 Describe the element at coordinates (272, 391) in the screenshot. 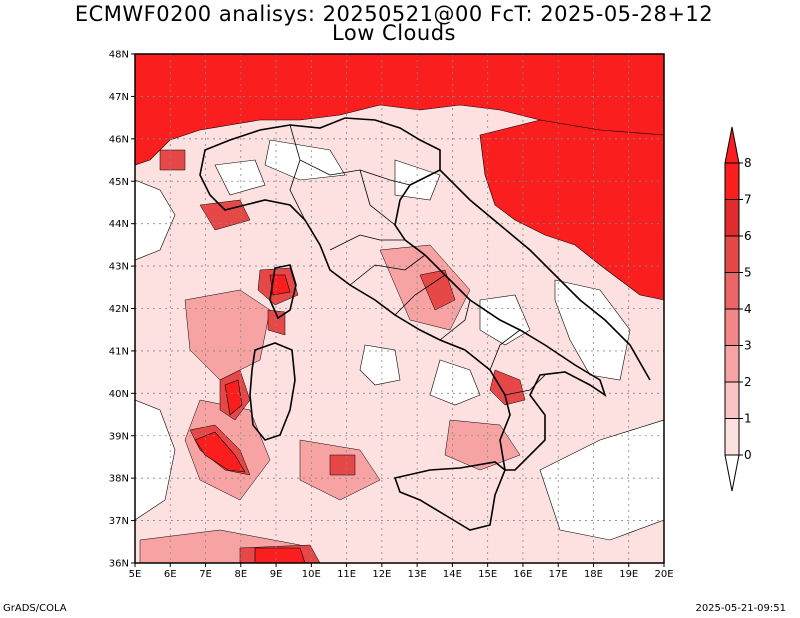

I see `sardinia-coastline` at that location.